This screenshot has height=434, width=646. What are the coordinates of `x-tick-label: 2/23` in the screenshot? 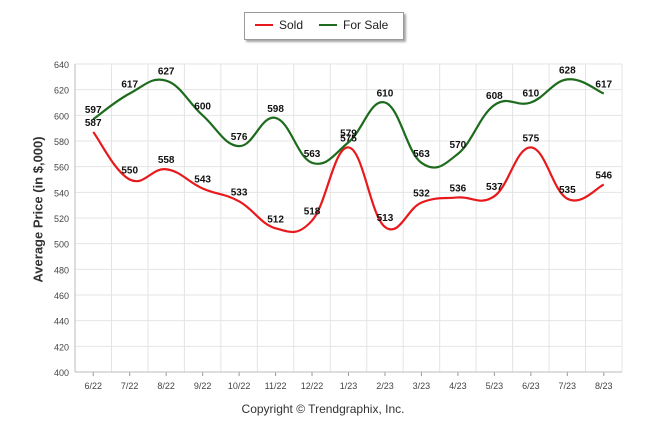 It's located at (385, 386).